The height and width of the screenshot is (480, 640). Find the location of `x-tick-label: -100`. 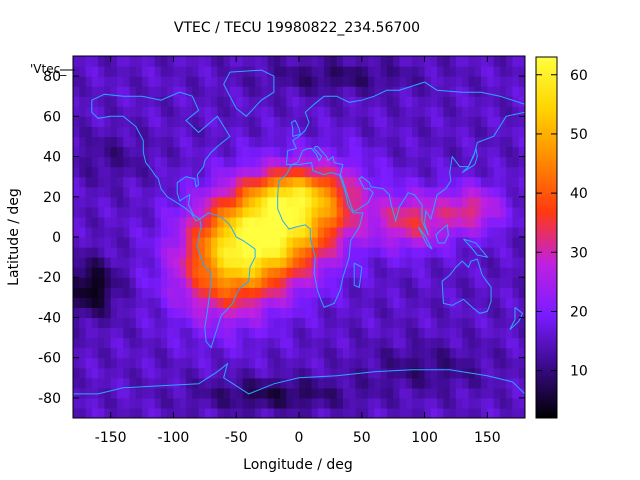

x-tick-label: -100 is located at coordinates (174, 438).